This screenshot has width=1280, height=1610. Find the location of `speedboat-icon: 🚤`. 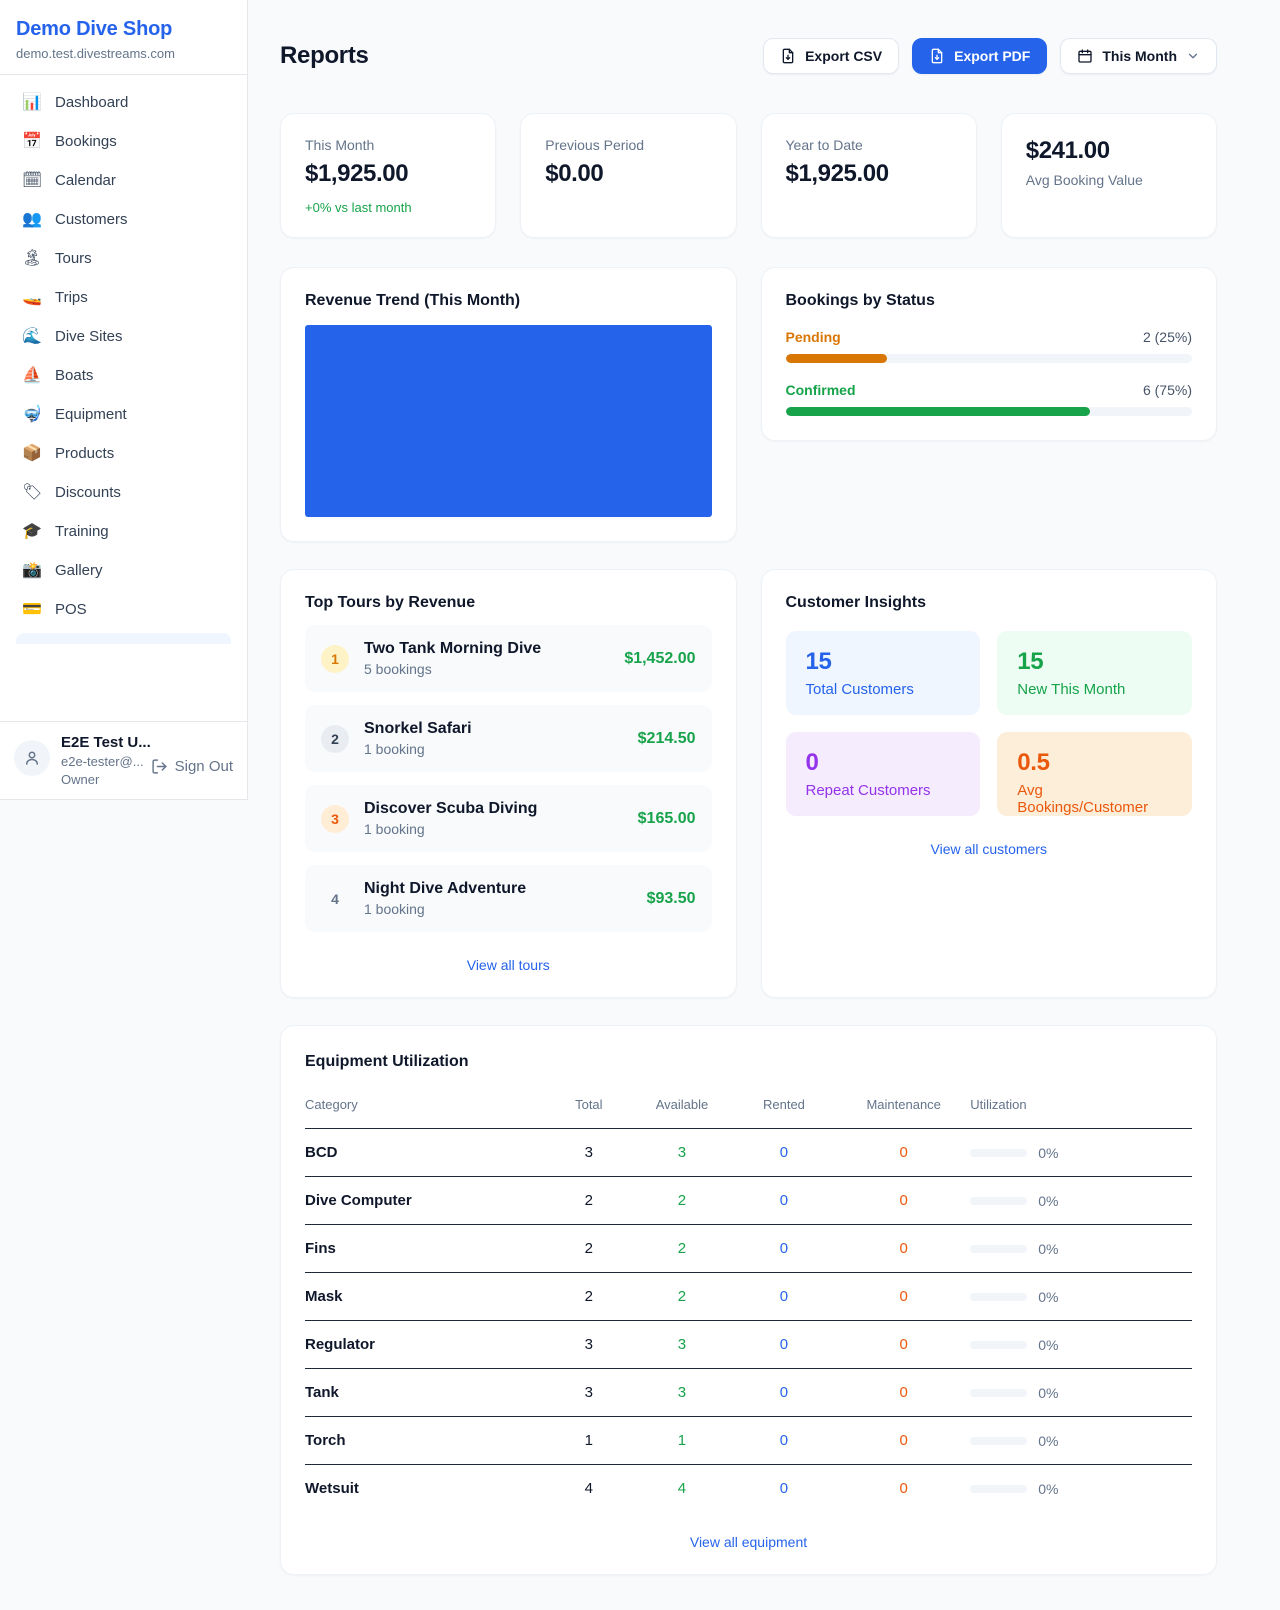

speedboat-icon: 🚤 is located at coordinates (32, 297).